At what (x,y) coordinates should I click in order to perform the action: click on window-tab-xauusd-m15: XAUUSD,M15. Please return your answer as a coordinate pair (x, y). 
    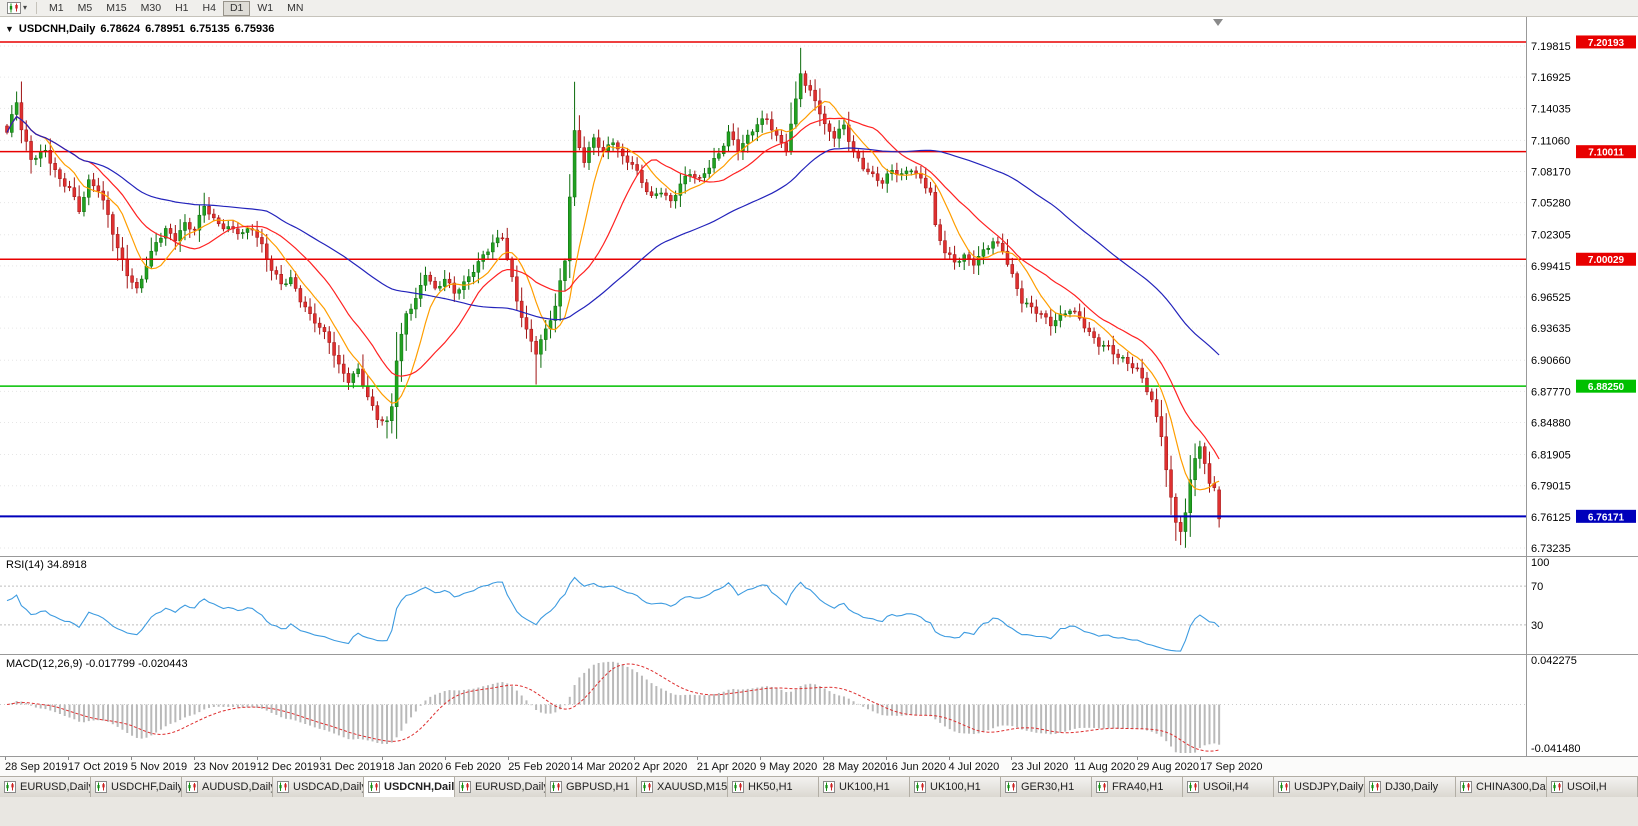
    Looking at the image, I should click on (682, 787).